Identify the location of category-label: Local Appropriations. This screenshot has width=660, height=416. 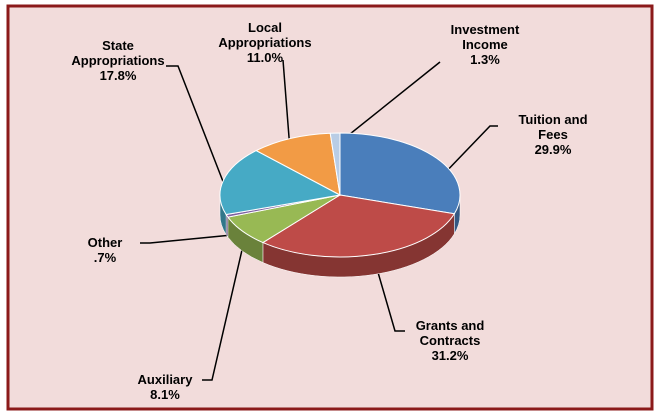
(265, 35).